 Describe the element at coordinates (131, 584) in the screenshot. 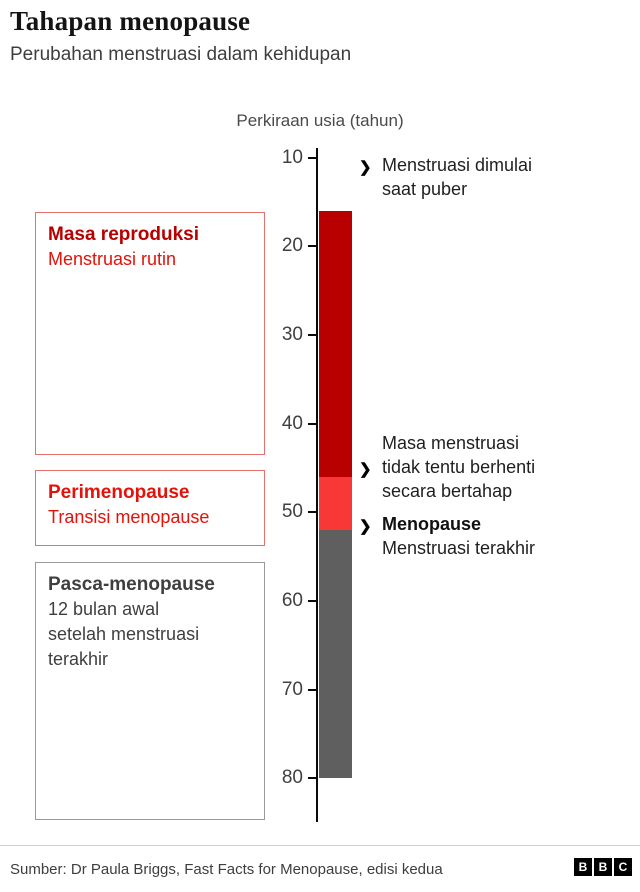

I see `stage-title: Pasca-menopause` at that location.